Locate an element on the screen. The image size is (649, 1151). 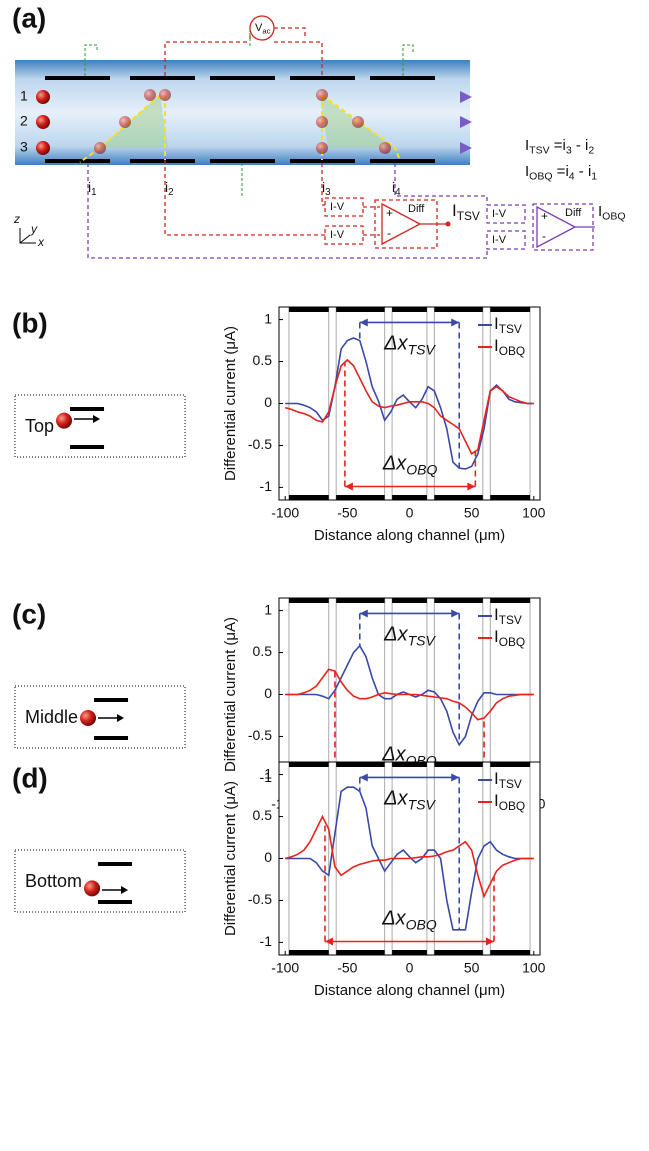
plus: + is located at coordinates (389, 213).